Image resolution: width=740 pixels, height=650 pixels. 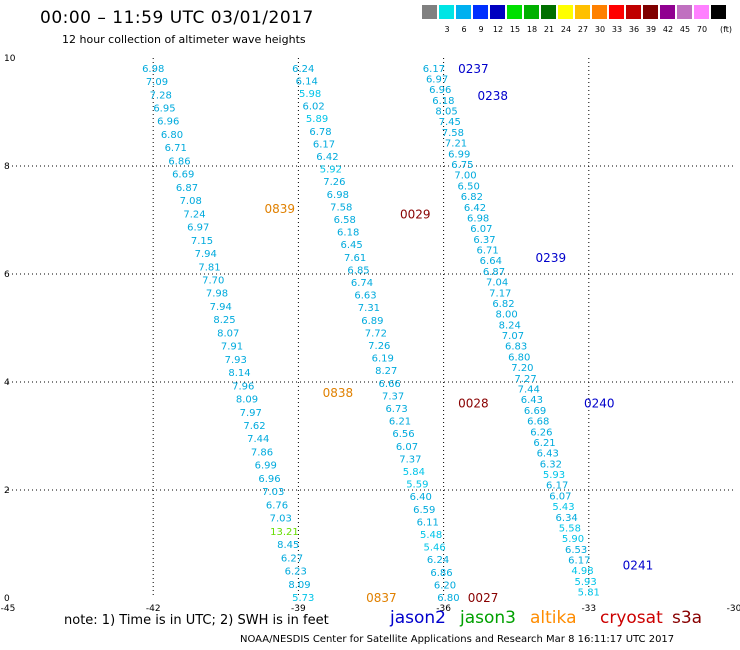 What do you see at coordinates (228, 333) in the screenshot?
I see `swh-value: 8.07` at bounding box center [228, 333].